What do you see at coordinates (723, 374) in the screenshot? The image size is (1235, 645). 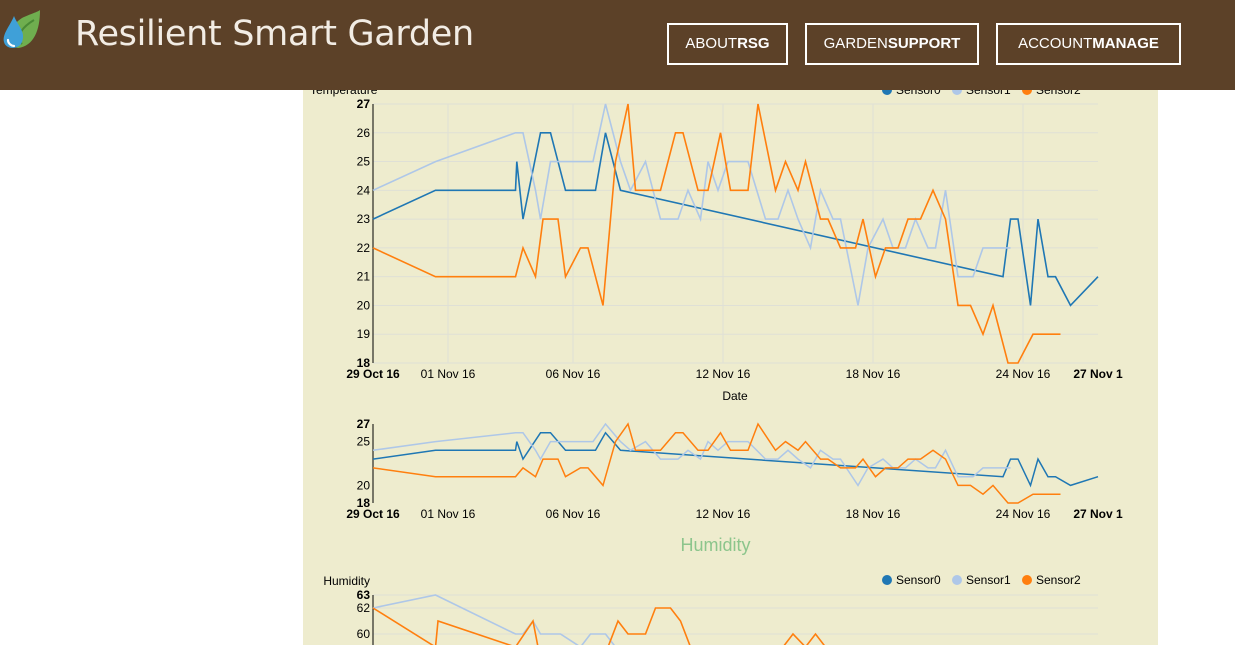 I see `temperature-x-tick-label: 12 Nov 16` at bounding box center [723, 374].